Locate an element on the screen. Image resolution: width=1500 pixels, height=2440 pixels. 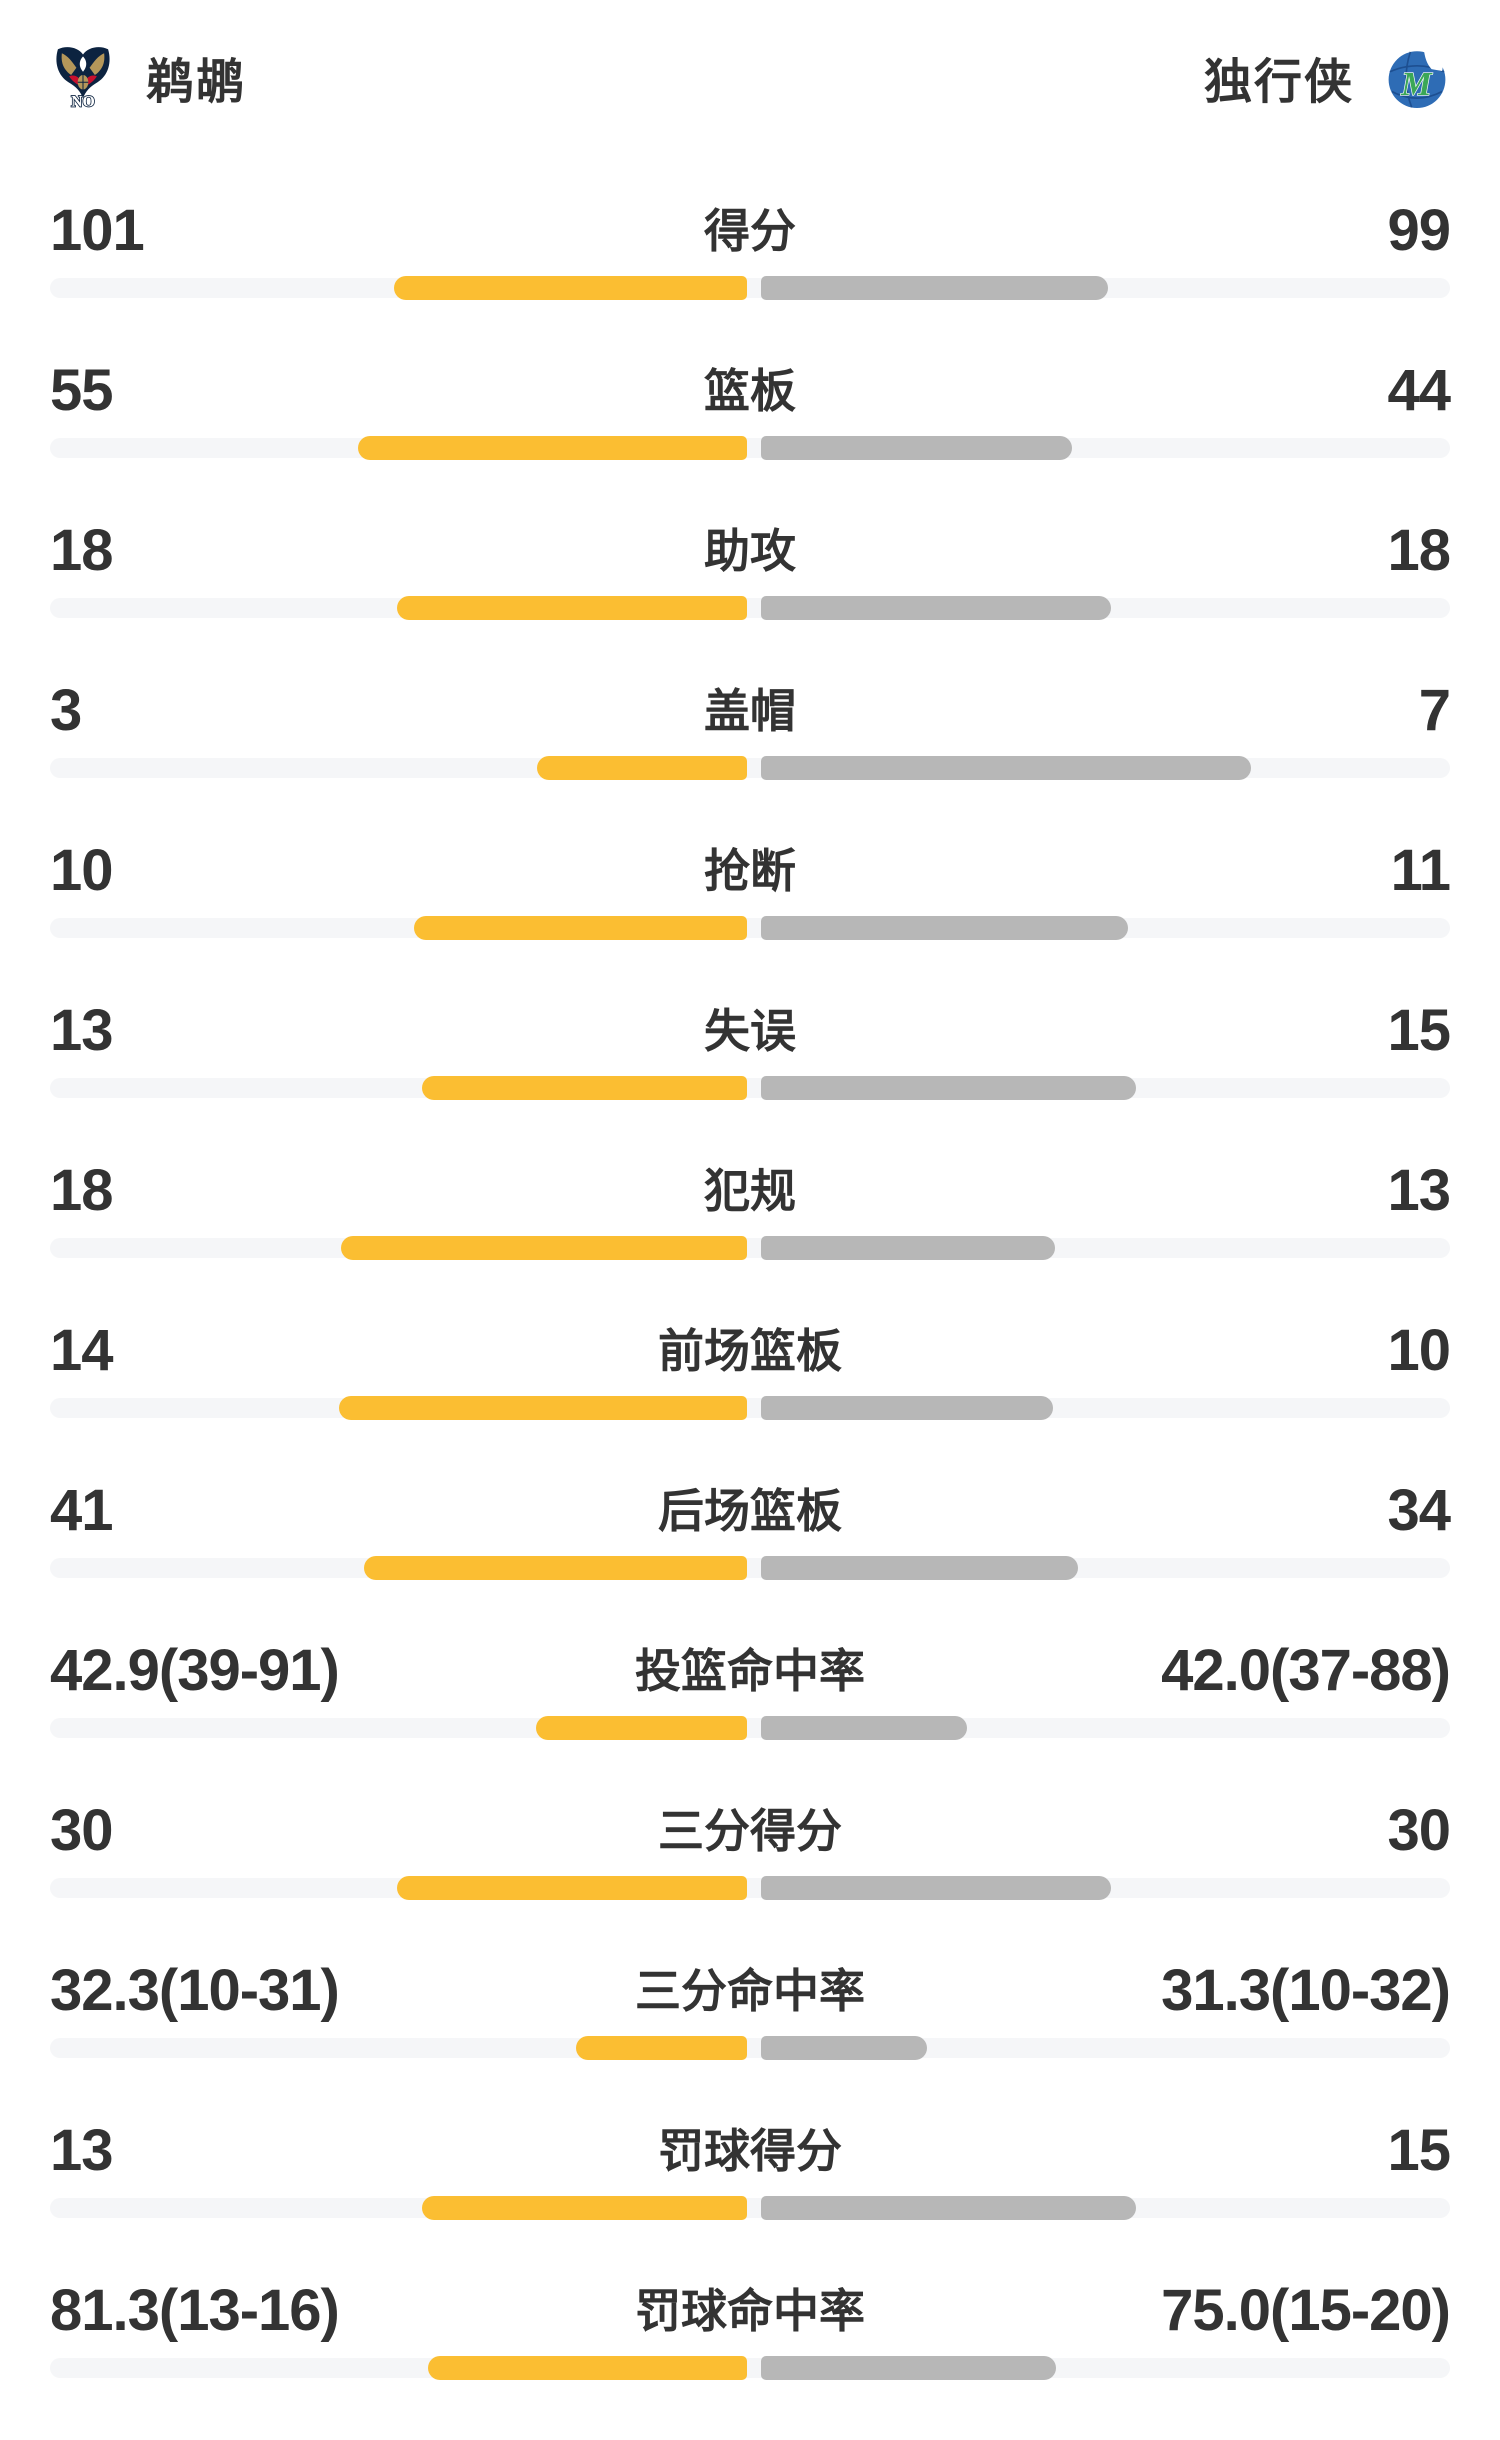
home-value: 42.9(39-91) is located at coordinates (195, 1670).